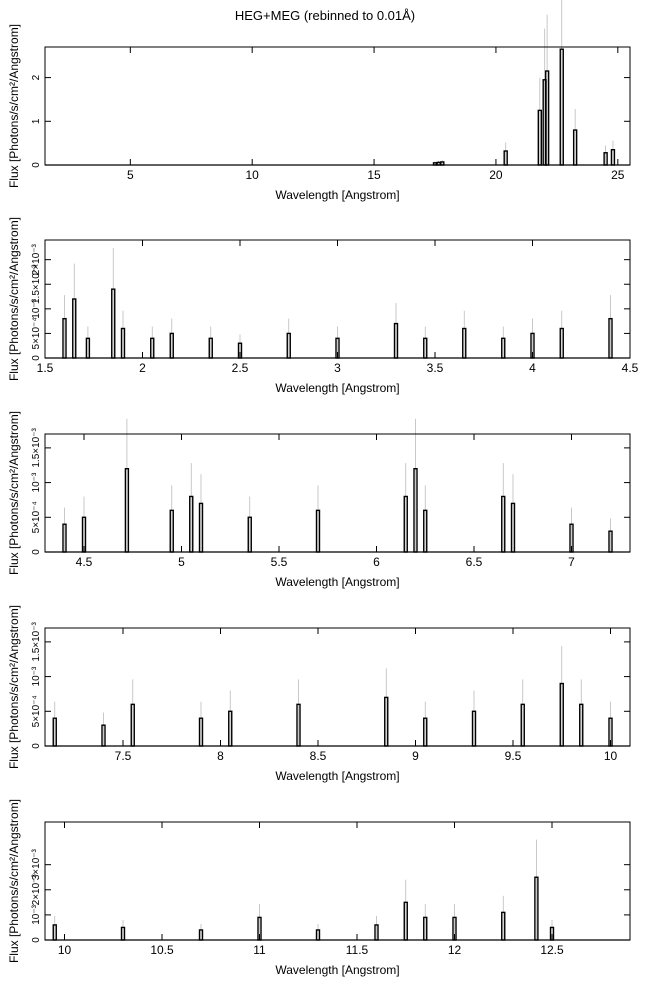 The width and height of the screenshot is (650, 991). I want to click on x-tick-label: 11.5, so click(357, 950).